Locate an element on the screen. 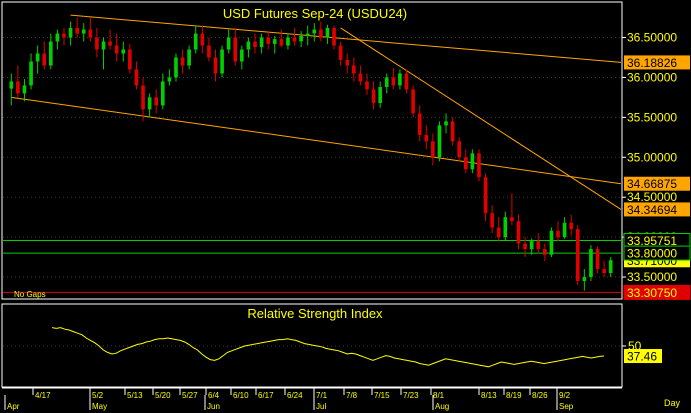 Image resolution: width=691 pixels, height=413 pixels. rsi-last-label: 37.46 is located at coordinates (642, 357).